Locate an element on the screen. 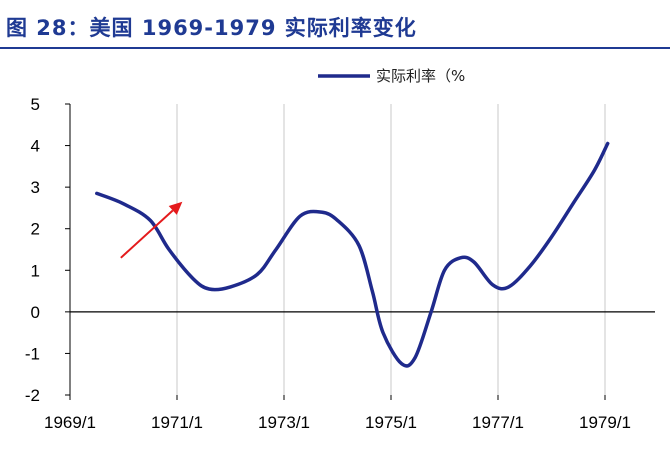  y-tick-label: 4 is located at coordinates (35, 146).